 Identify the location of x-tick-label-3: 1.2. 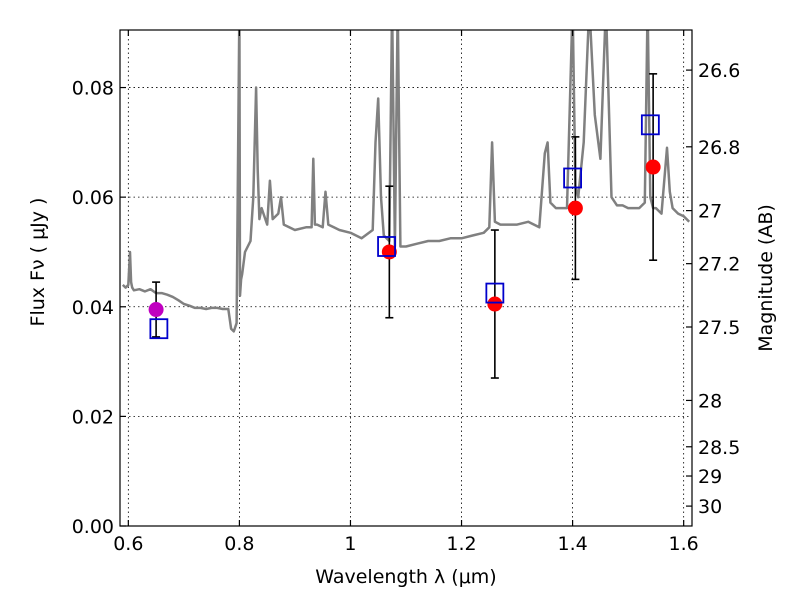
(461, 544).